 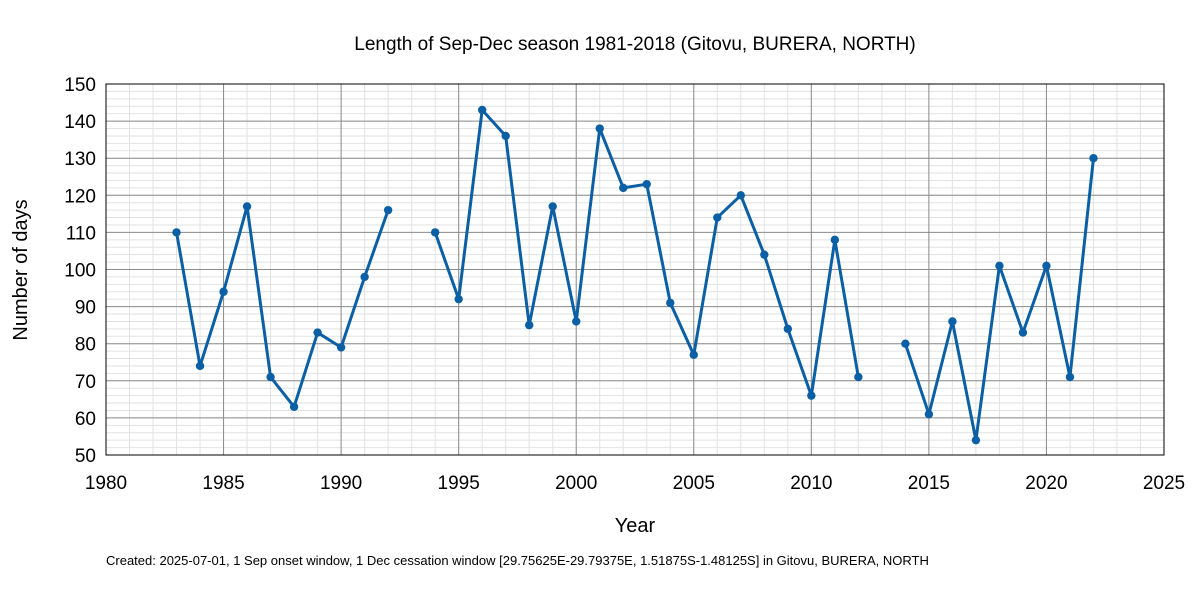 What do you see at coordinates (81, 233) in the screenshot?
I see `y-tick-label: 110` at bounding box center [81, 233].